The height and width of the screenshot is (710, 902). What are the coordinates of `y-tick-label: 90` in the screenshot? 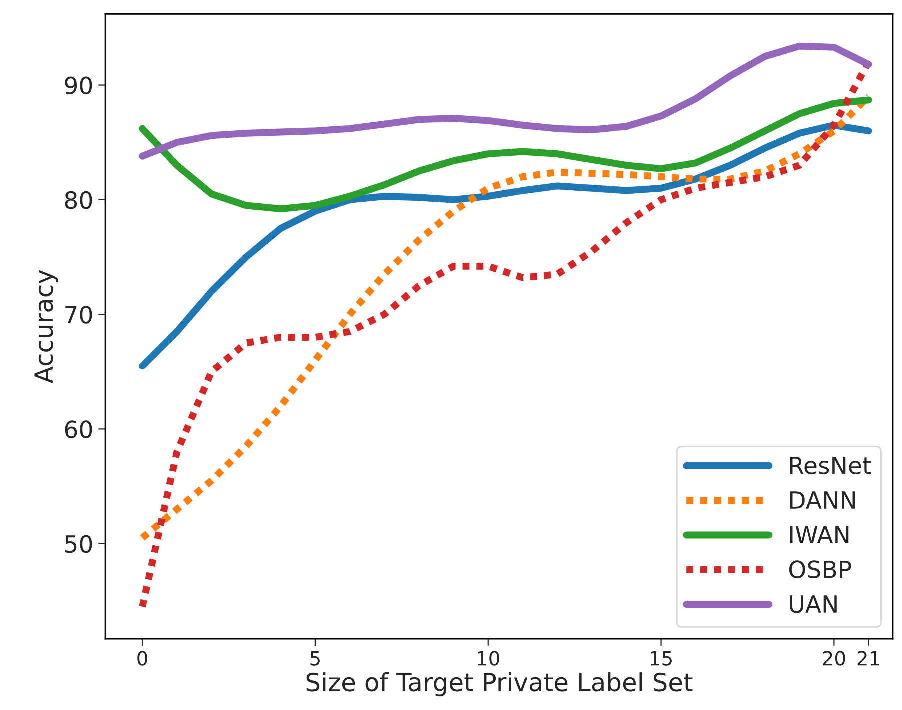 It's located at (78, 85).